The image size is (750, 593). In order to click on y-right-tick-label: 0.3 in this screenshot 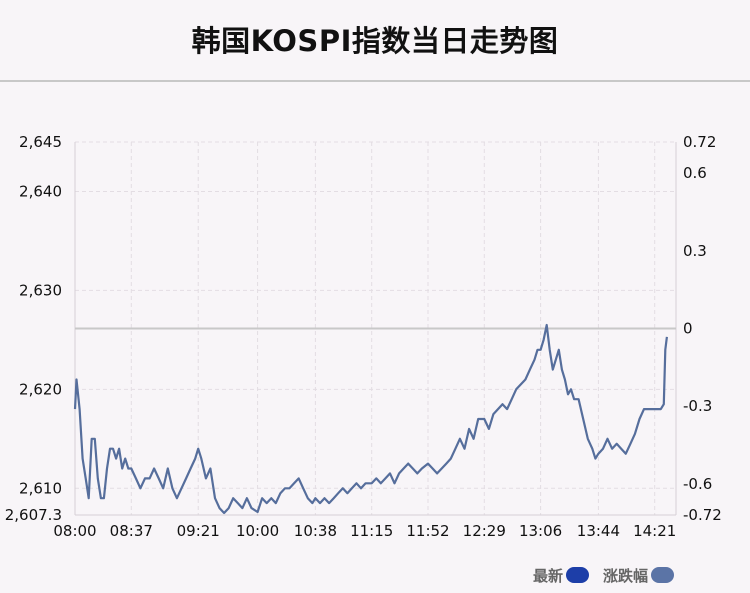, I will do `click(695, 251)`.